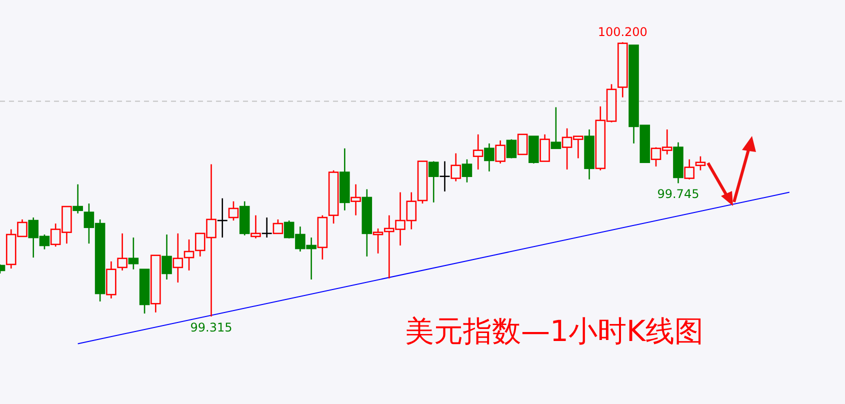 The image size is (845, 404). Describe the element at coordinates (211, 327) in the screenshot. I see `annotation: 99.315` at that location.